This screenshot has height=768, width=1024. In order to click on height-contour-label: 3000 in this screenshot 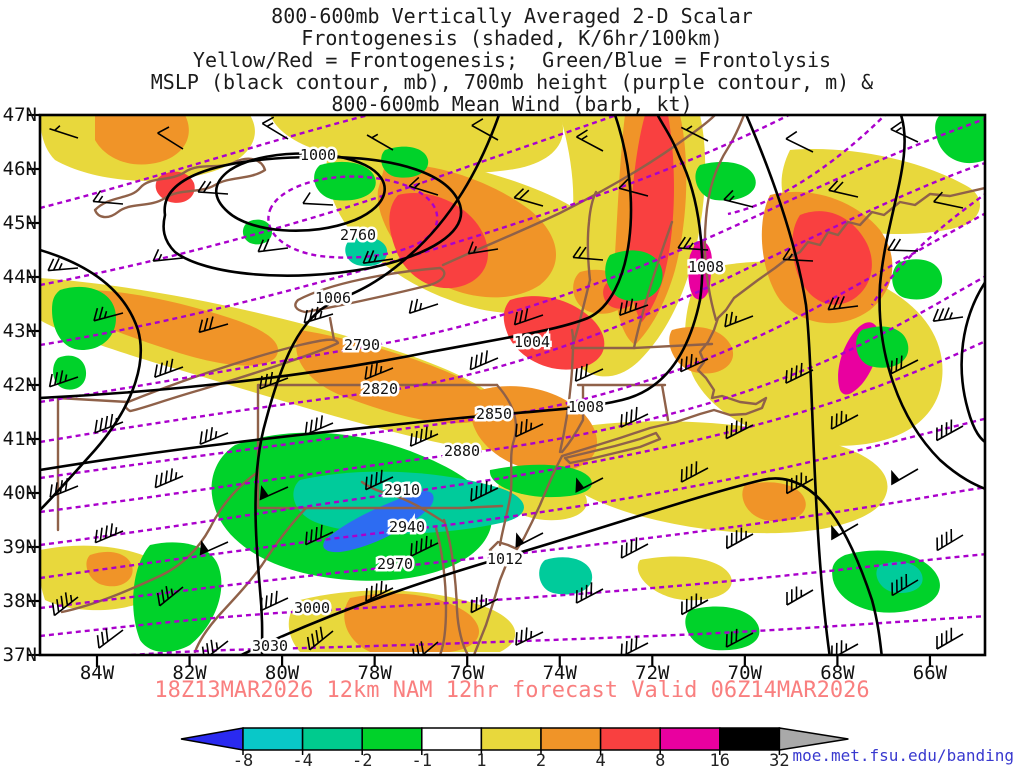, I will do `click(312, 608)`.